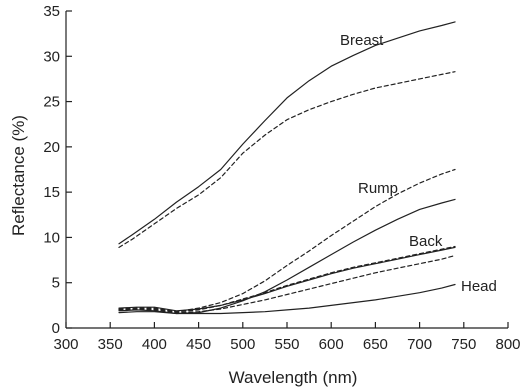 This screenshot has height=391, width=522. Describe the element at coordinates (479, 286) in the screenshot. I see `curve-label-head: Head` at that location.